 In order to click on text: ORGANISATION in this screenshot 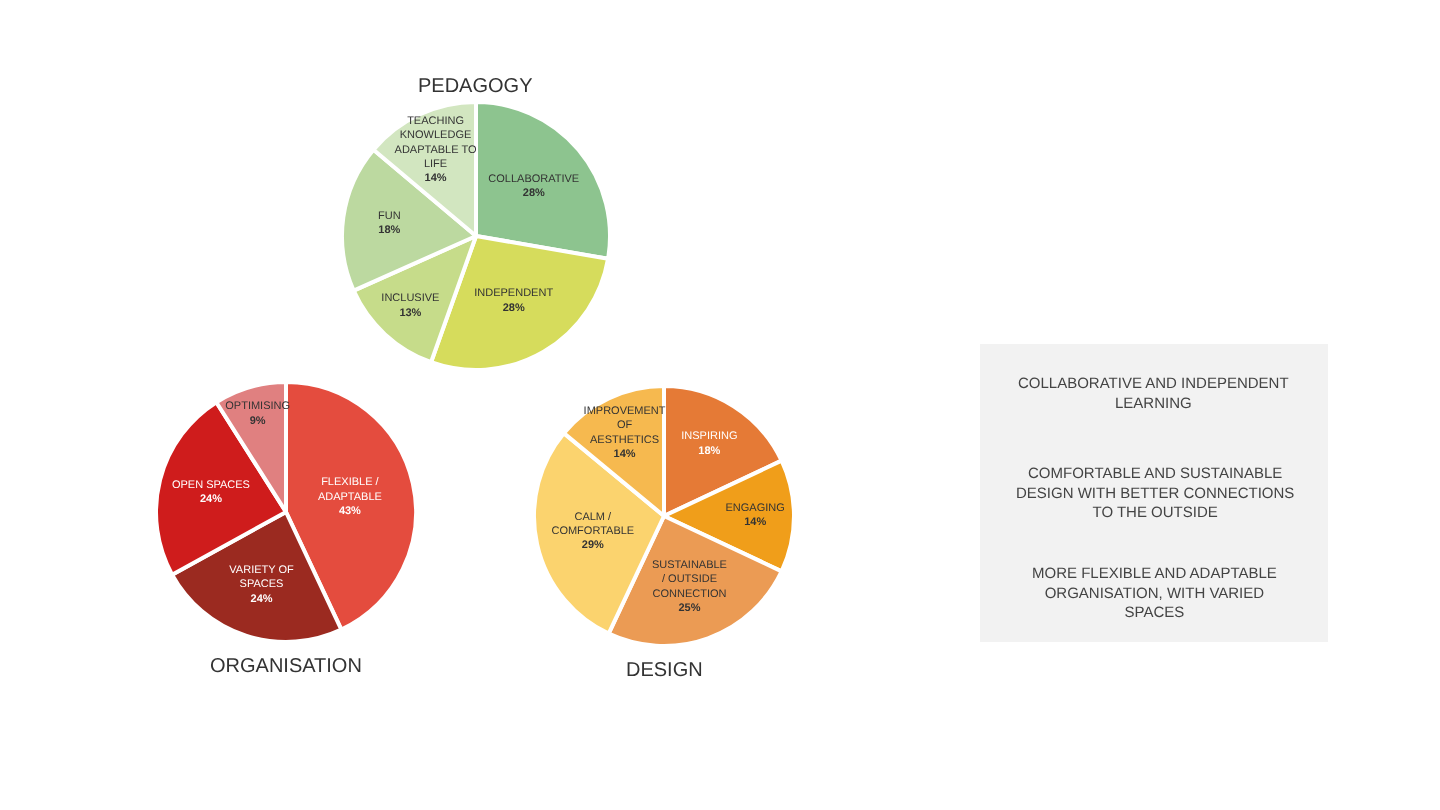, I will do `click(286, 667)`.